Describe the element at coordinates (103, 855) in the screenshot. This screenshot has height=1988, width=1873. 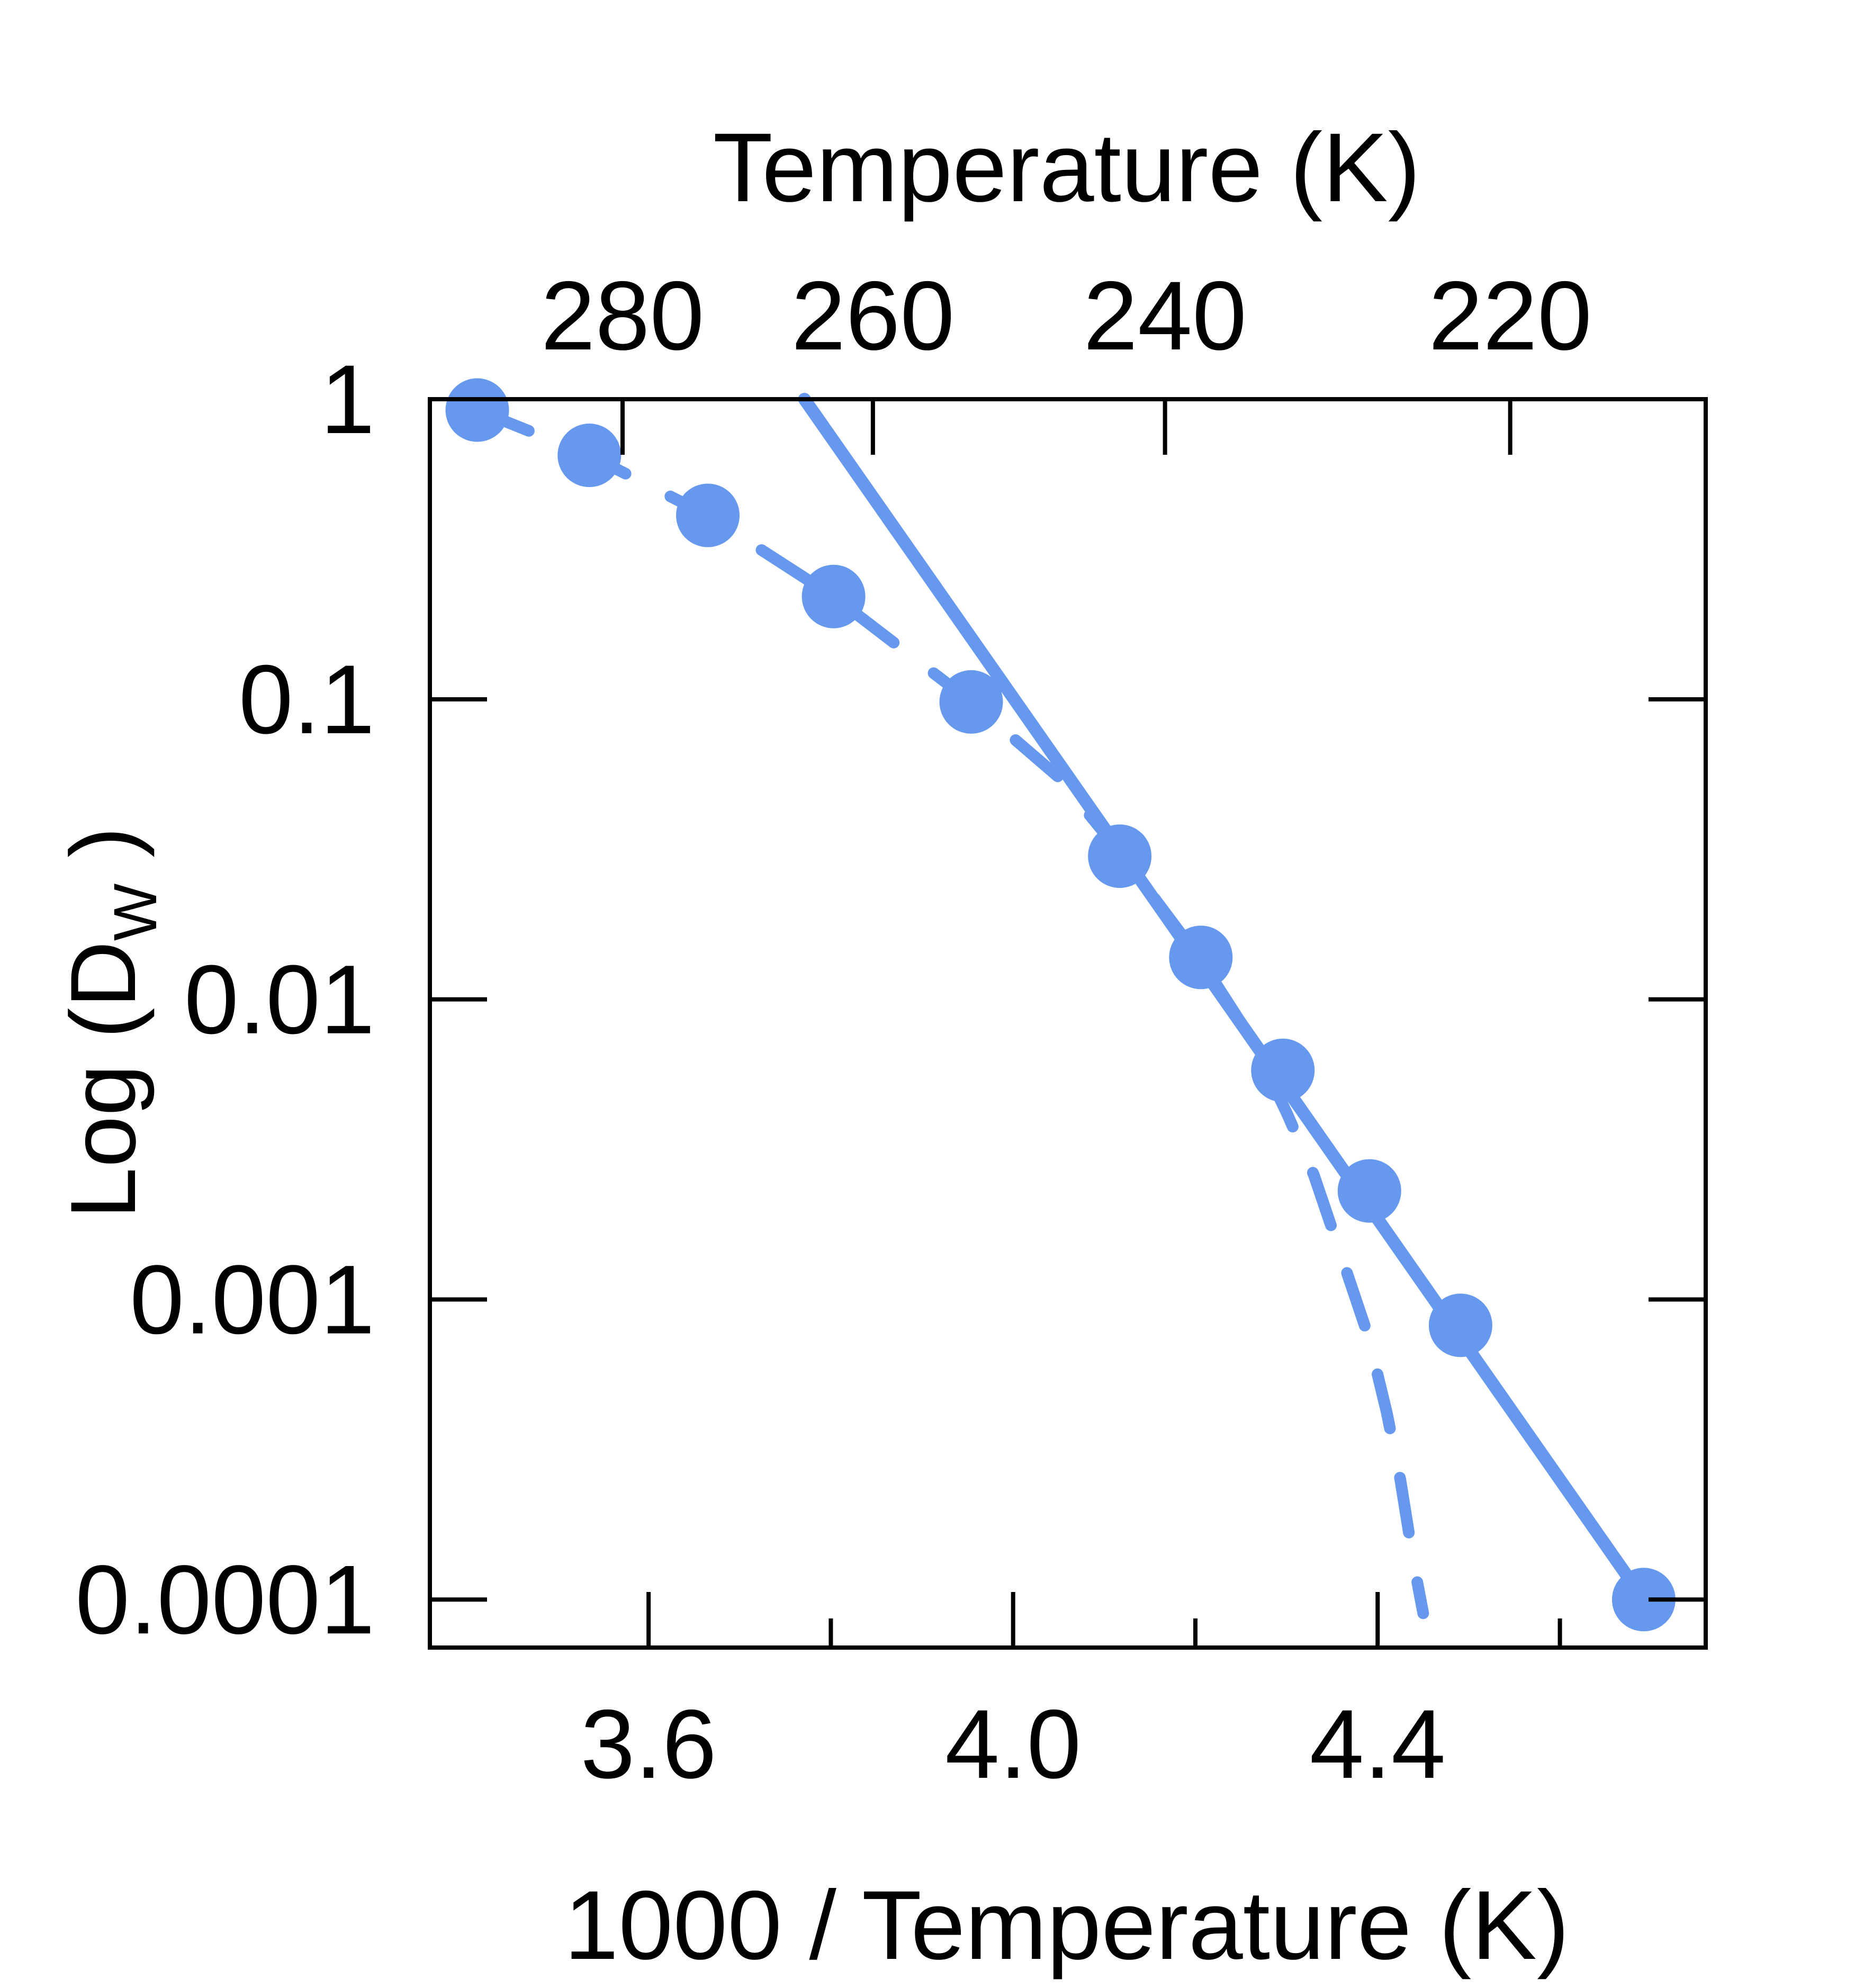
I see `y-axis-title-close: )` at that location.